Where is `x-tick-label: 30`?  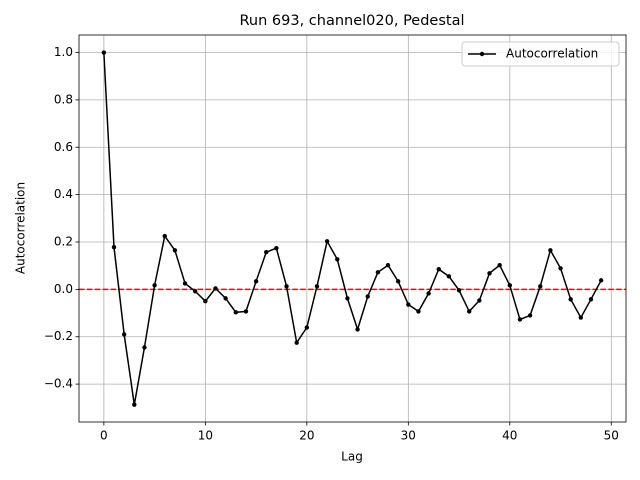
x-tick-label: 30 is located at coordinates (408, 436).